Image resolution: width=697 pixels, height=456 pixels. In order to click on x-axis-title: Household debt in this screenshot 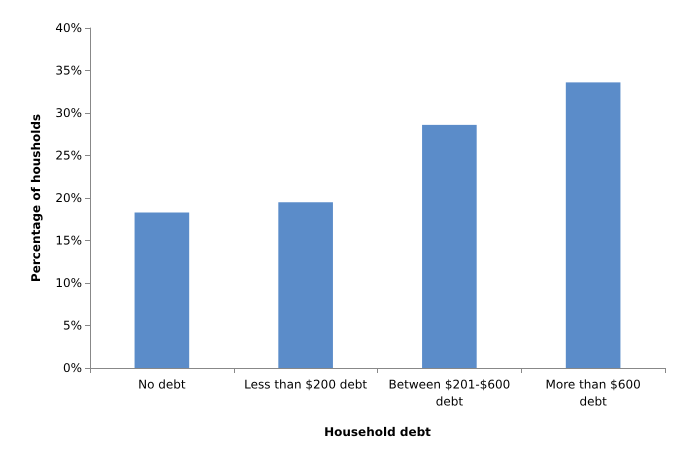, I will do `click(378, 432)`.